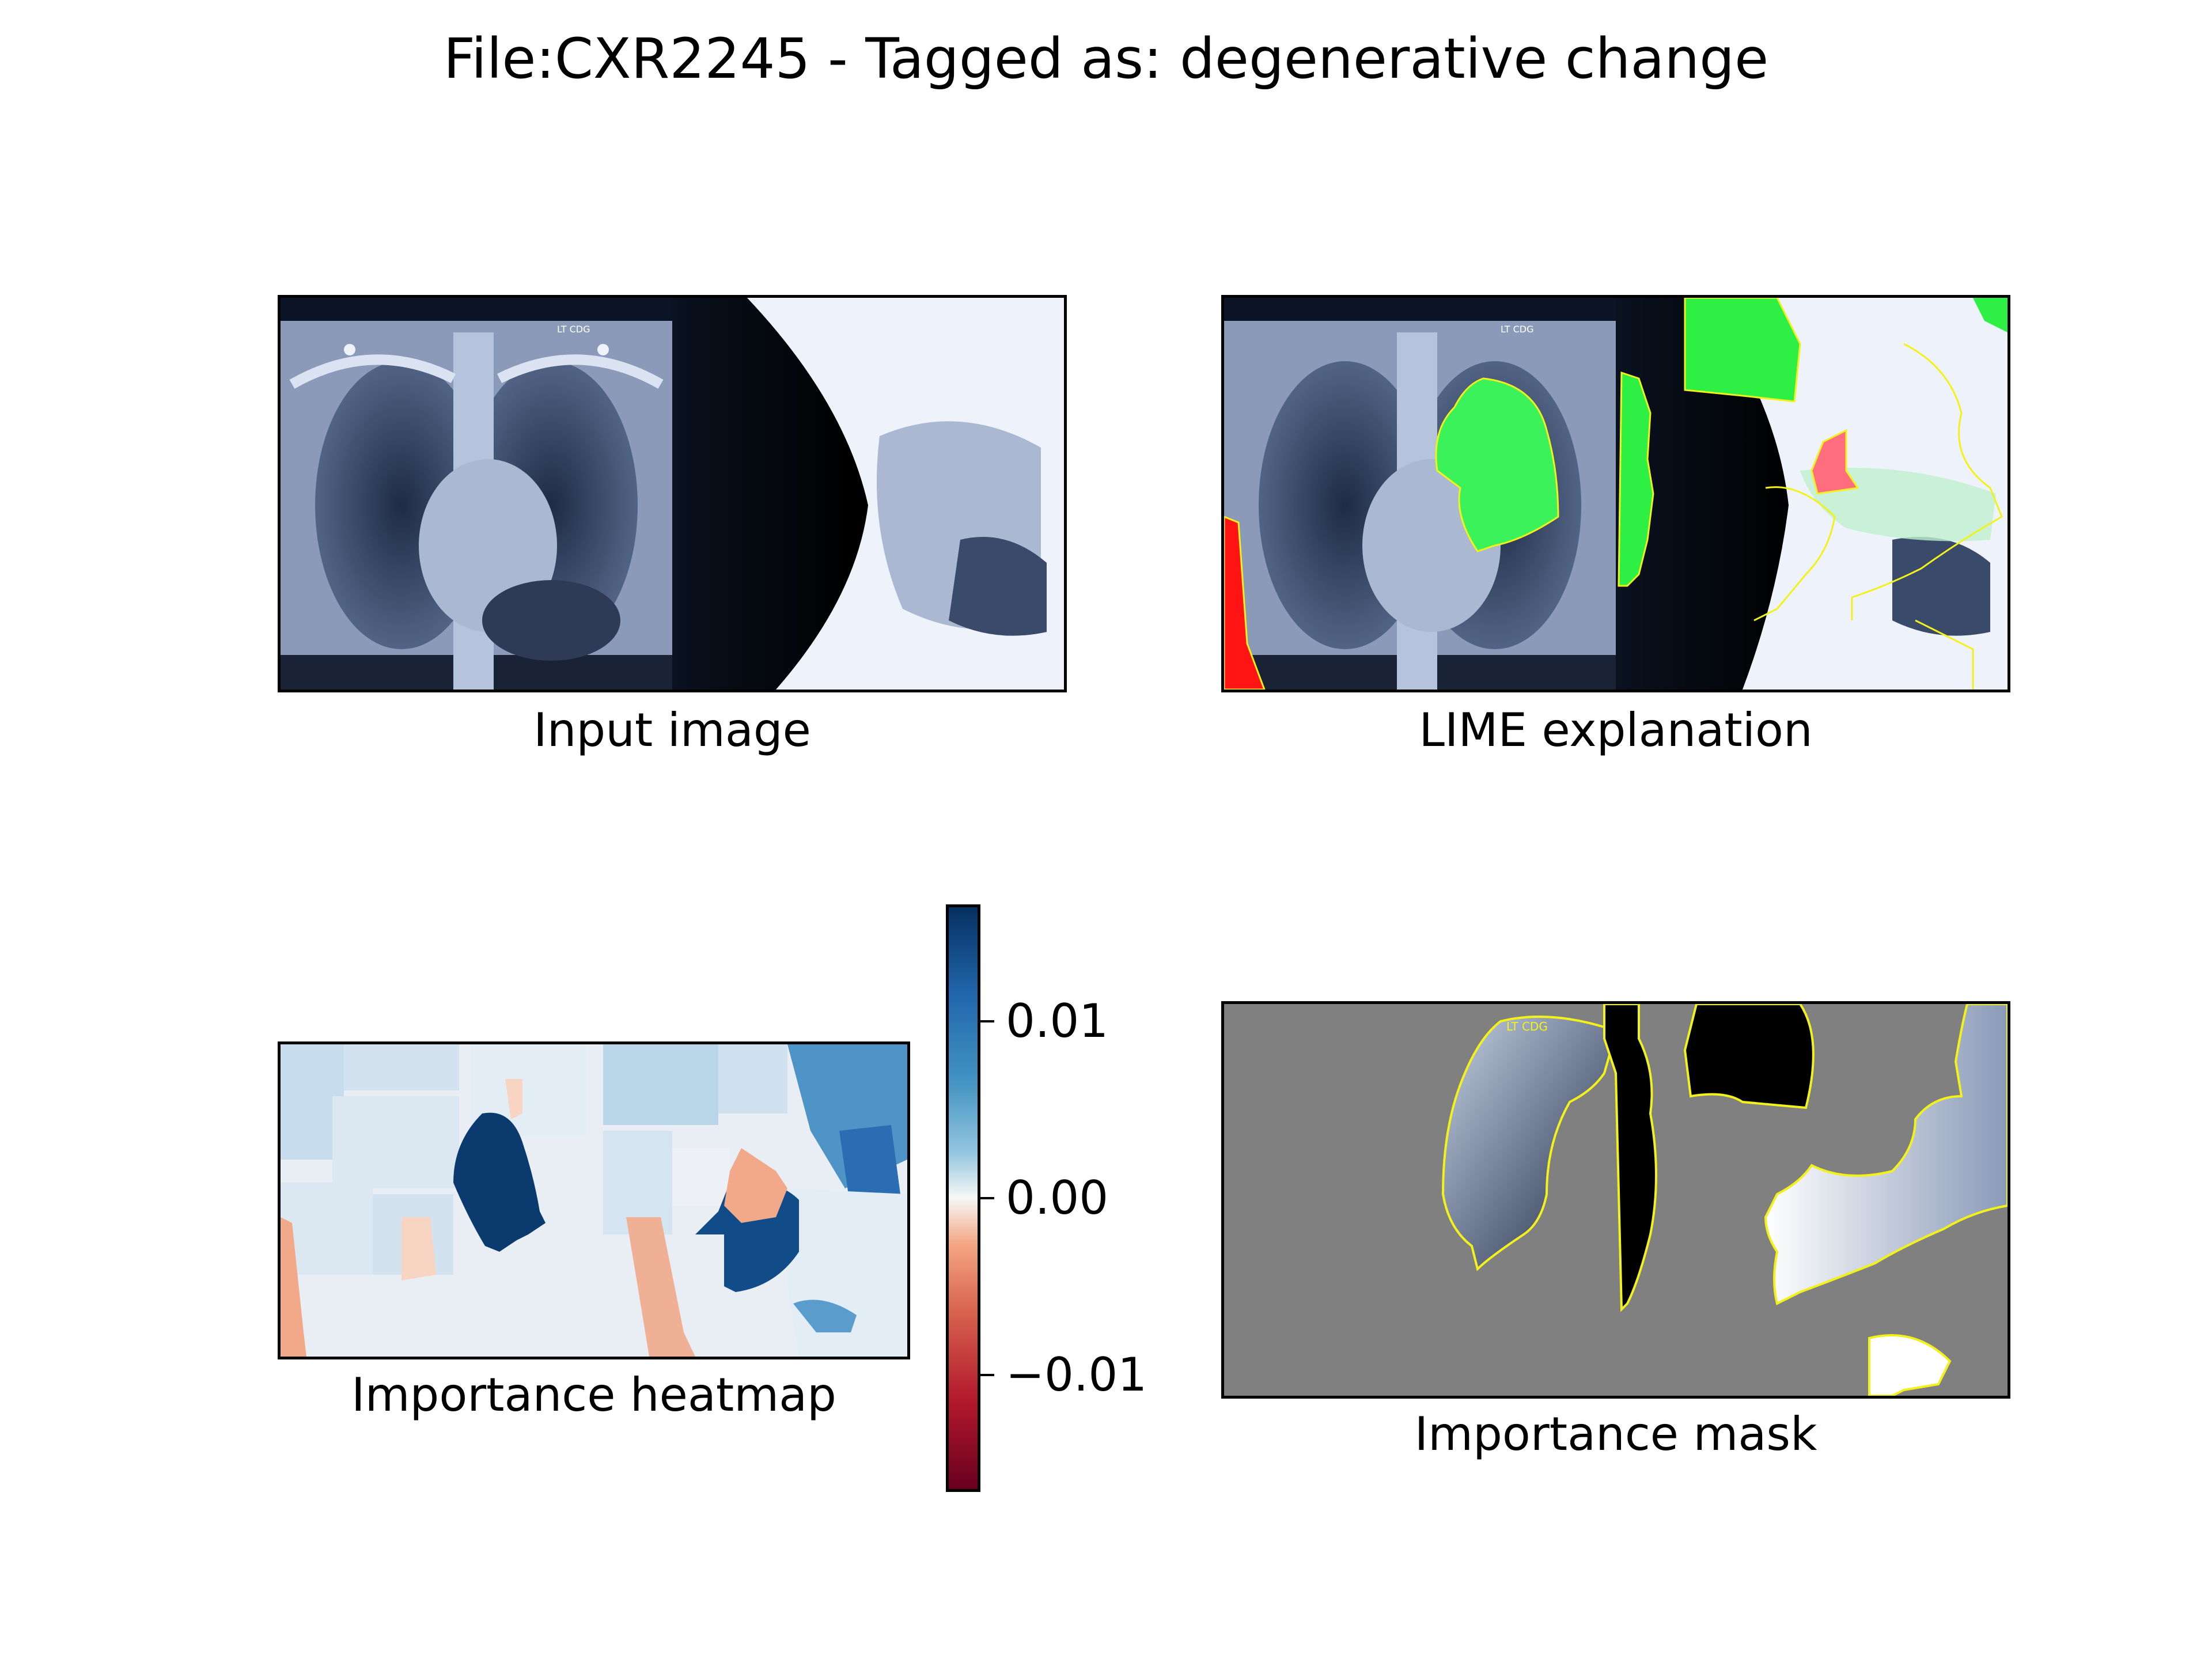  Describe the element at coordinates (593, 1395) in the screenshot. I see `importance-heatmap-caption: Importance heatmap` at that location.